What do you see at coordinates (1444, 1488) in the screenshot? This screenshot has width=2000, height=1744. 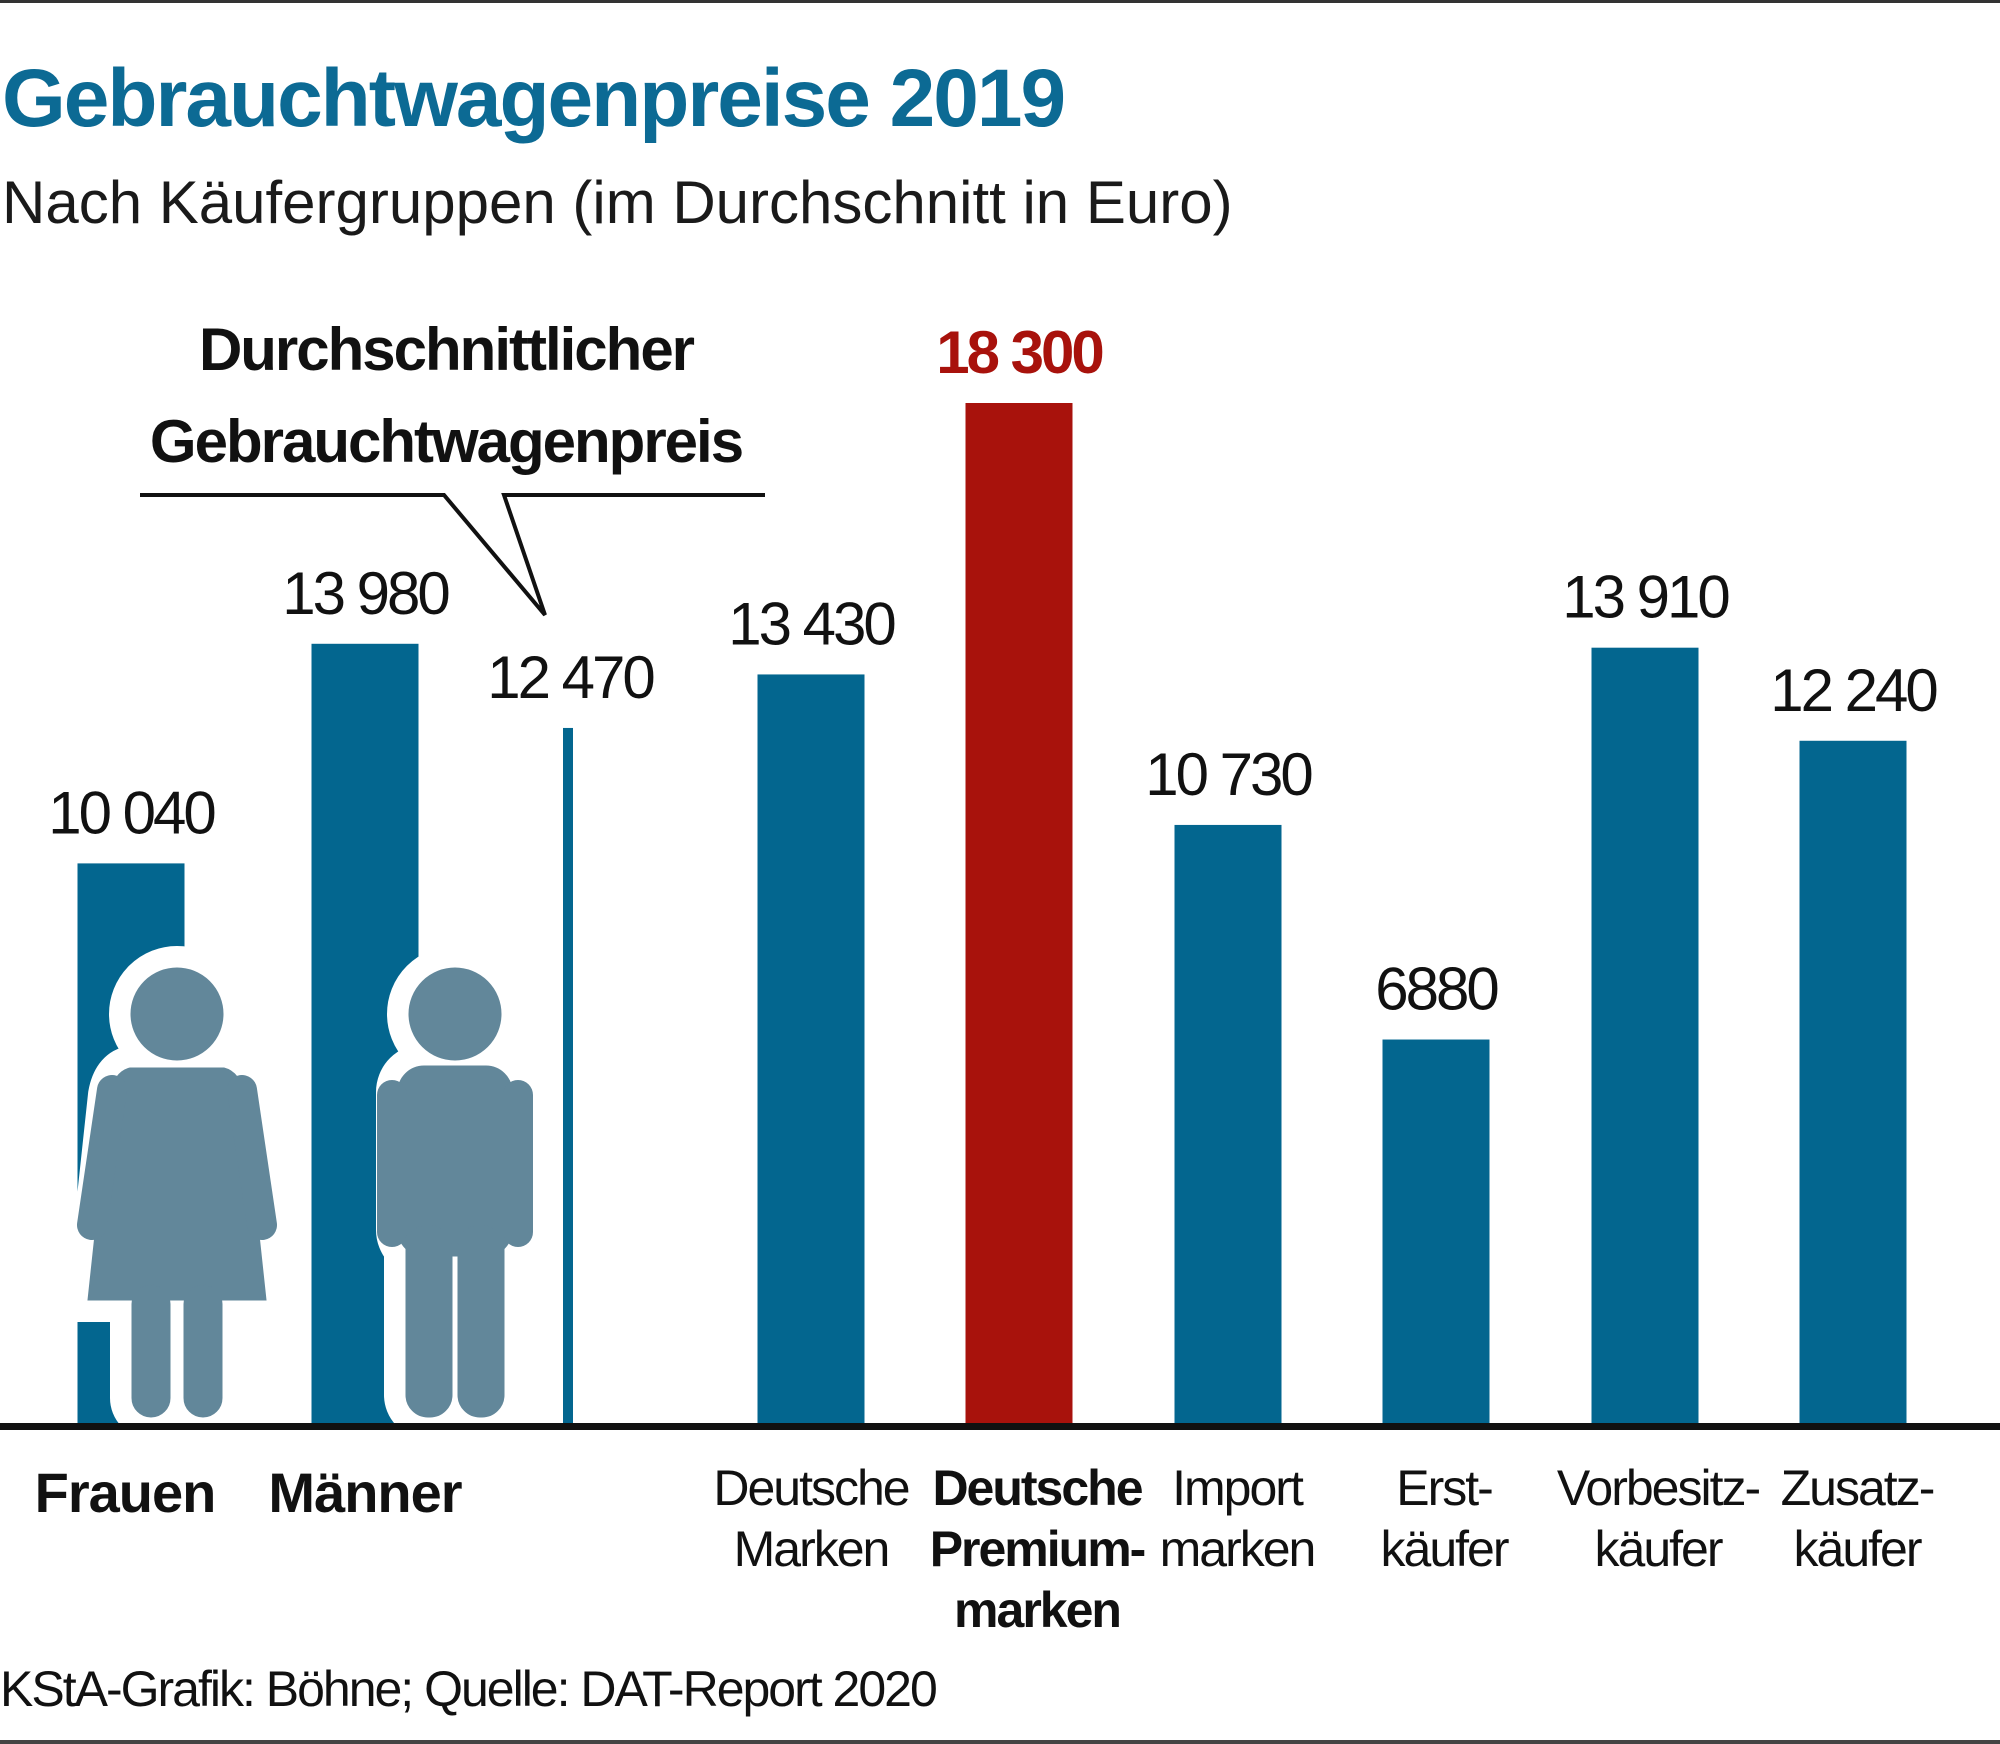 I see `category-label: Erst-` at bounding box center [1444, 1488].